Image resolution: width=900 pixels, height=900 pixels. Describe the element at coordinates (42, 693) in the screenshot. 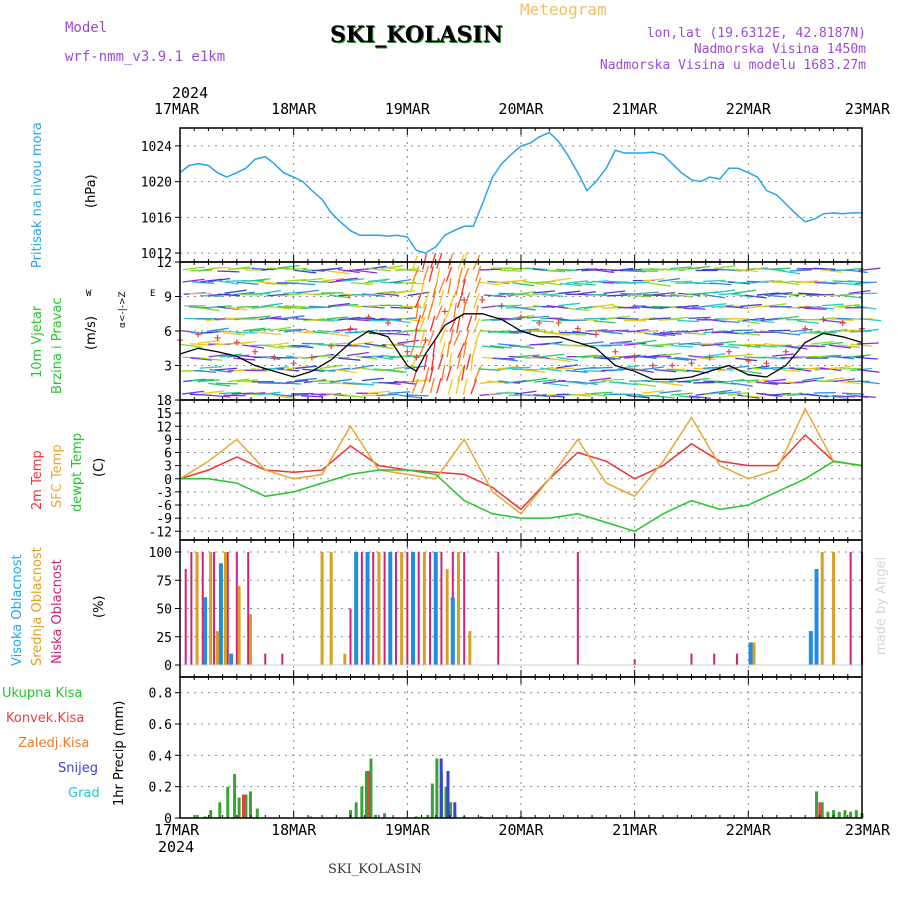

I see `precip-total-label: Ukupna Kisa` at that location.